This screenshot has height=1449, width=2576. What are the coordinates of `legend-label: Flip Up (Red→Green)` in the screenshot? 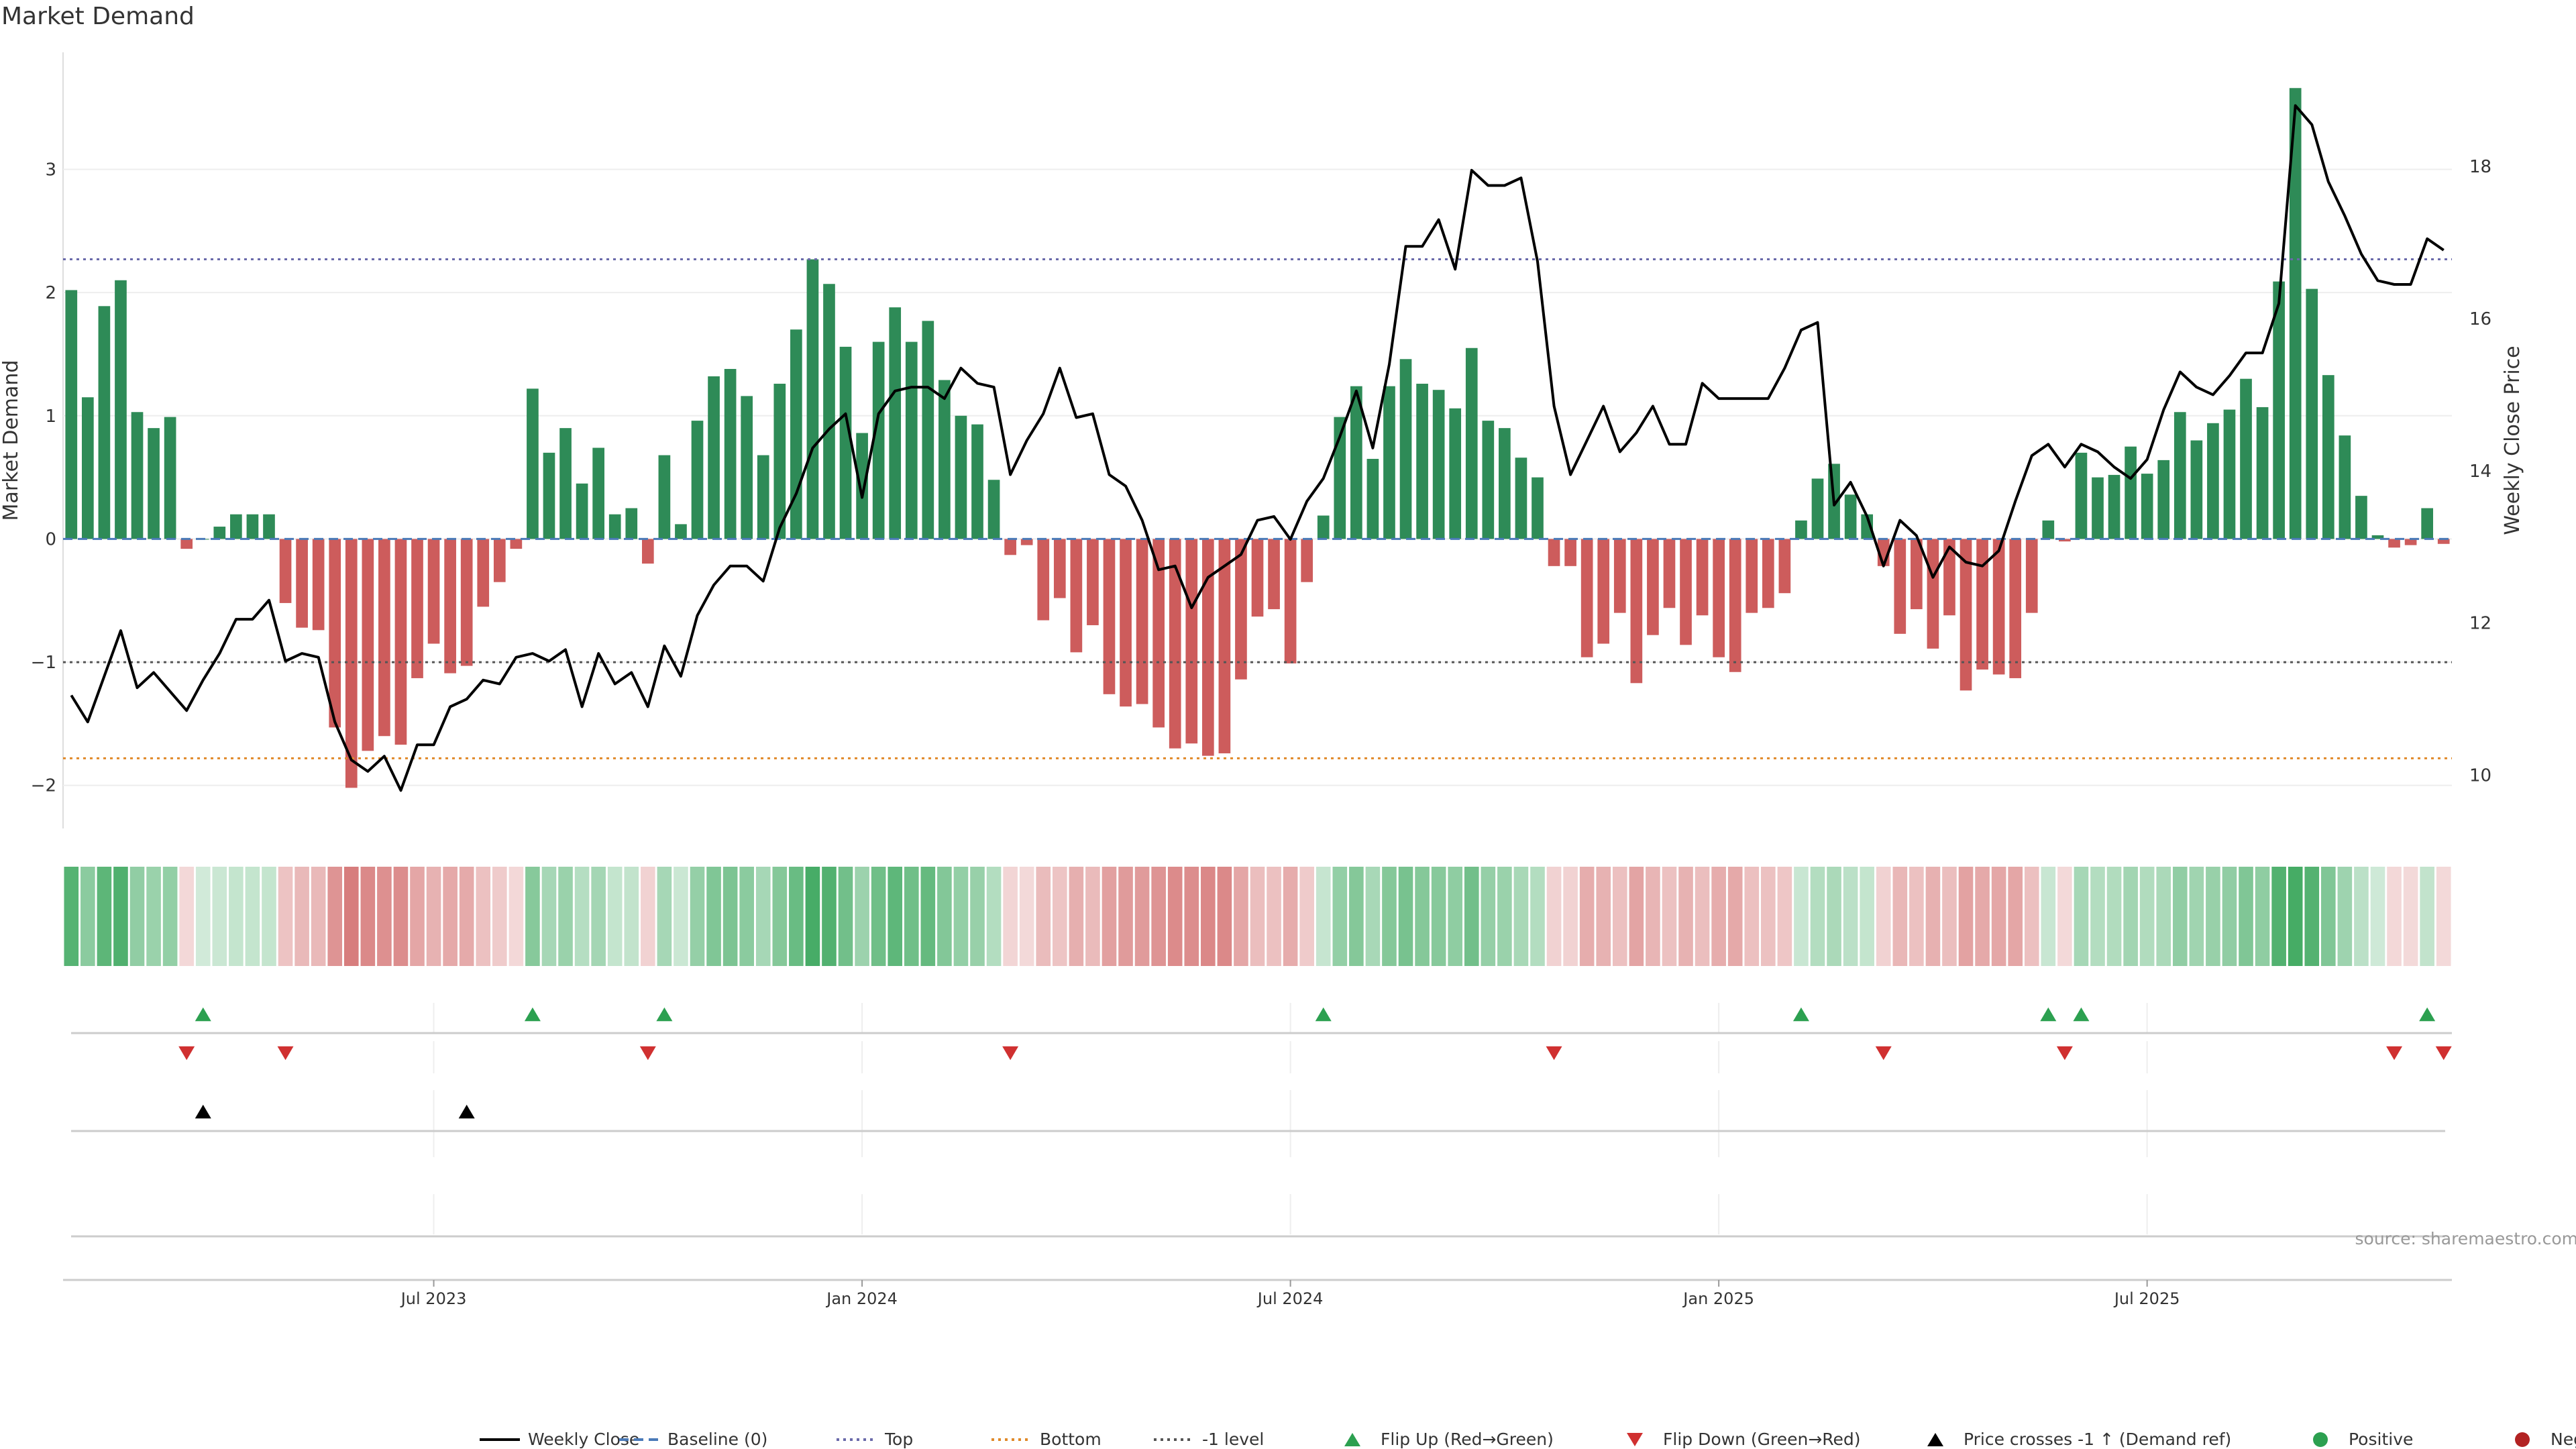 It's located at (1467, 1439).